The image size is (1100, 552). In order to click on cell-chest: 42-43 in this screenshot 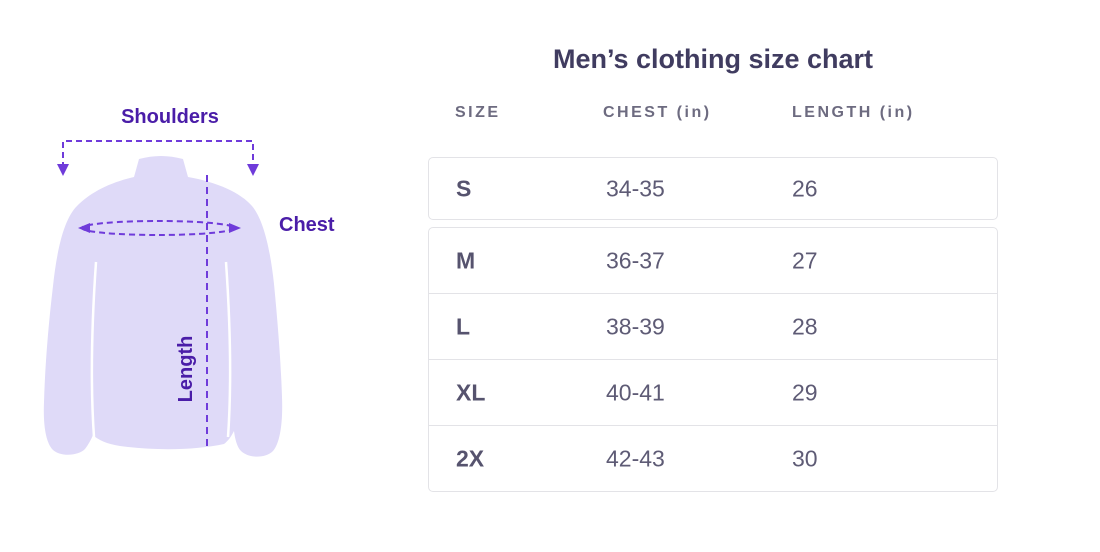, I will do `click(635, 458)`.